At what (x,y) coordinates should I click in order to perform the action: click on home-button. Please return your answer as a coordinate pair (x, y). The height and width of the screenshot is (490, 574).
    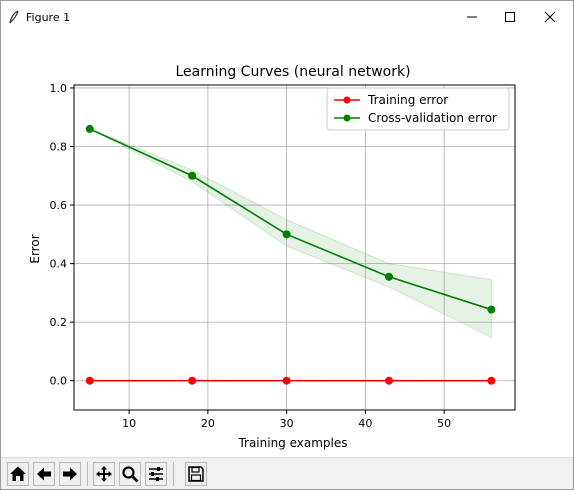
    Looking at the image, I should click on (18, 474).